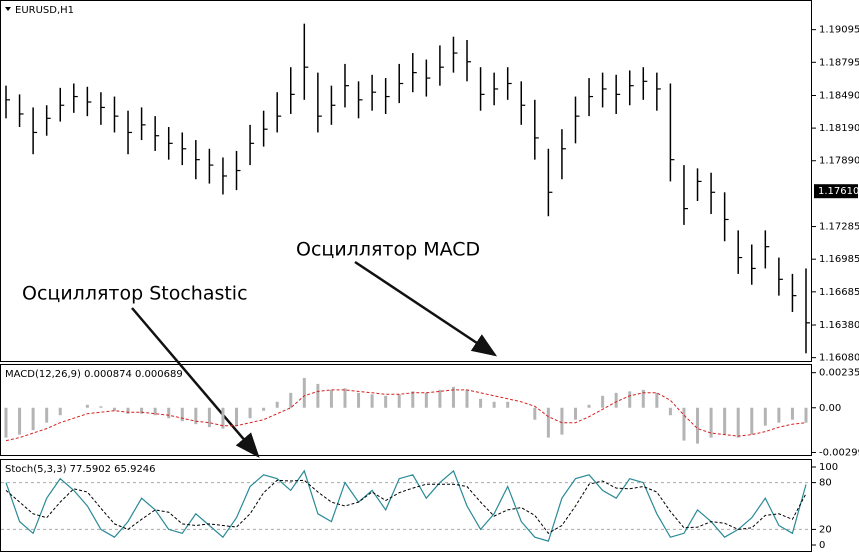 Image resolution: width=859 pixels, height=555 pixels. I want to click on current-price-label: 1.17610, so click(838, 191).